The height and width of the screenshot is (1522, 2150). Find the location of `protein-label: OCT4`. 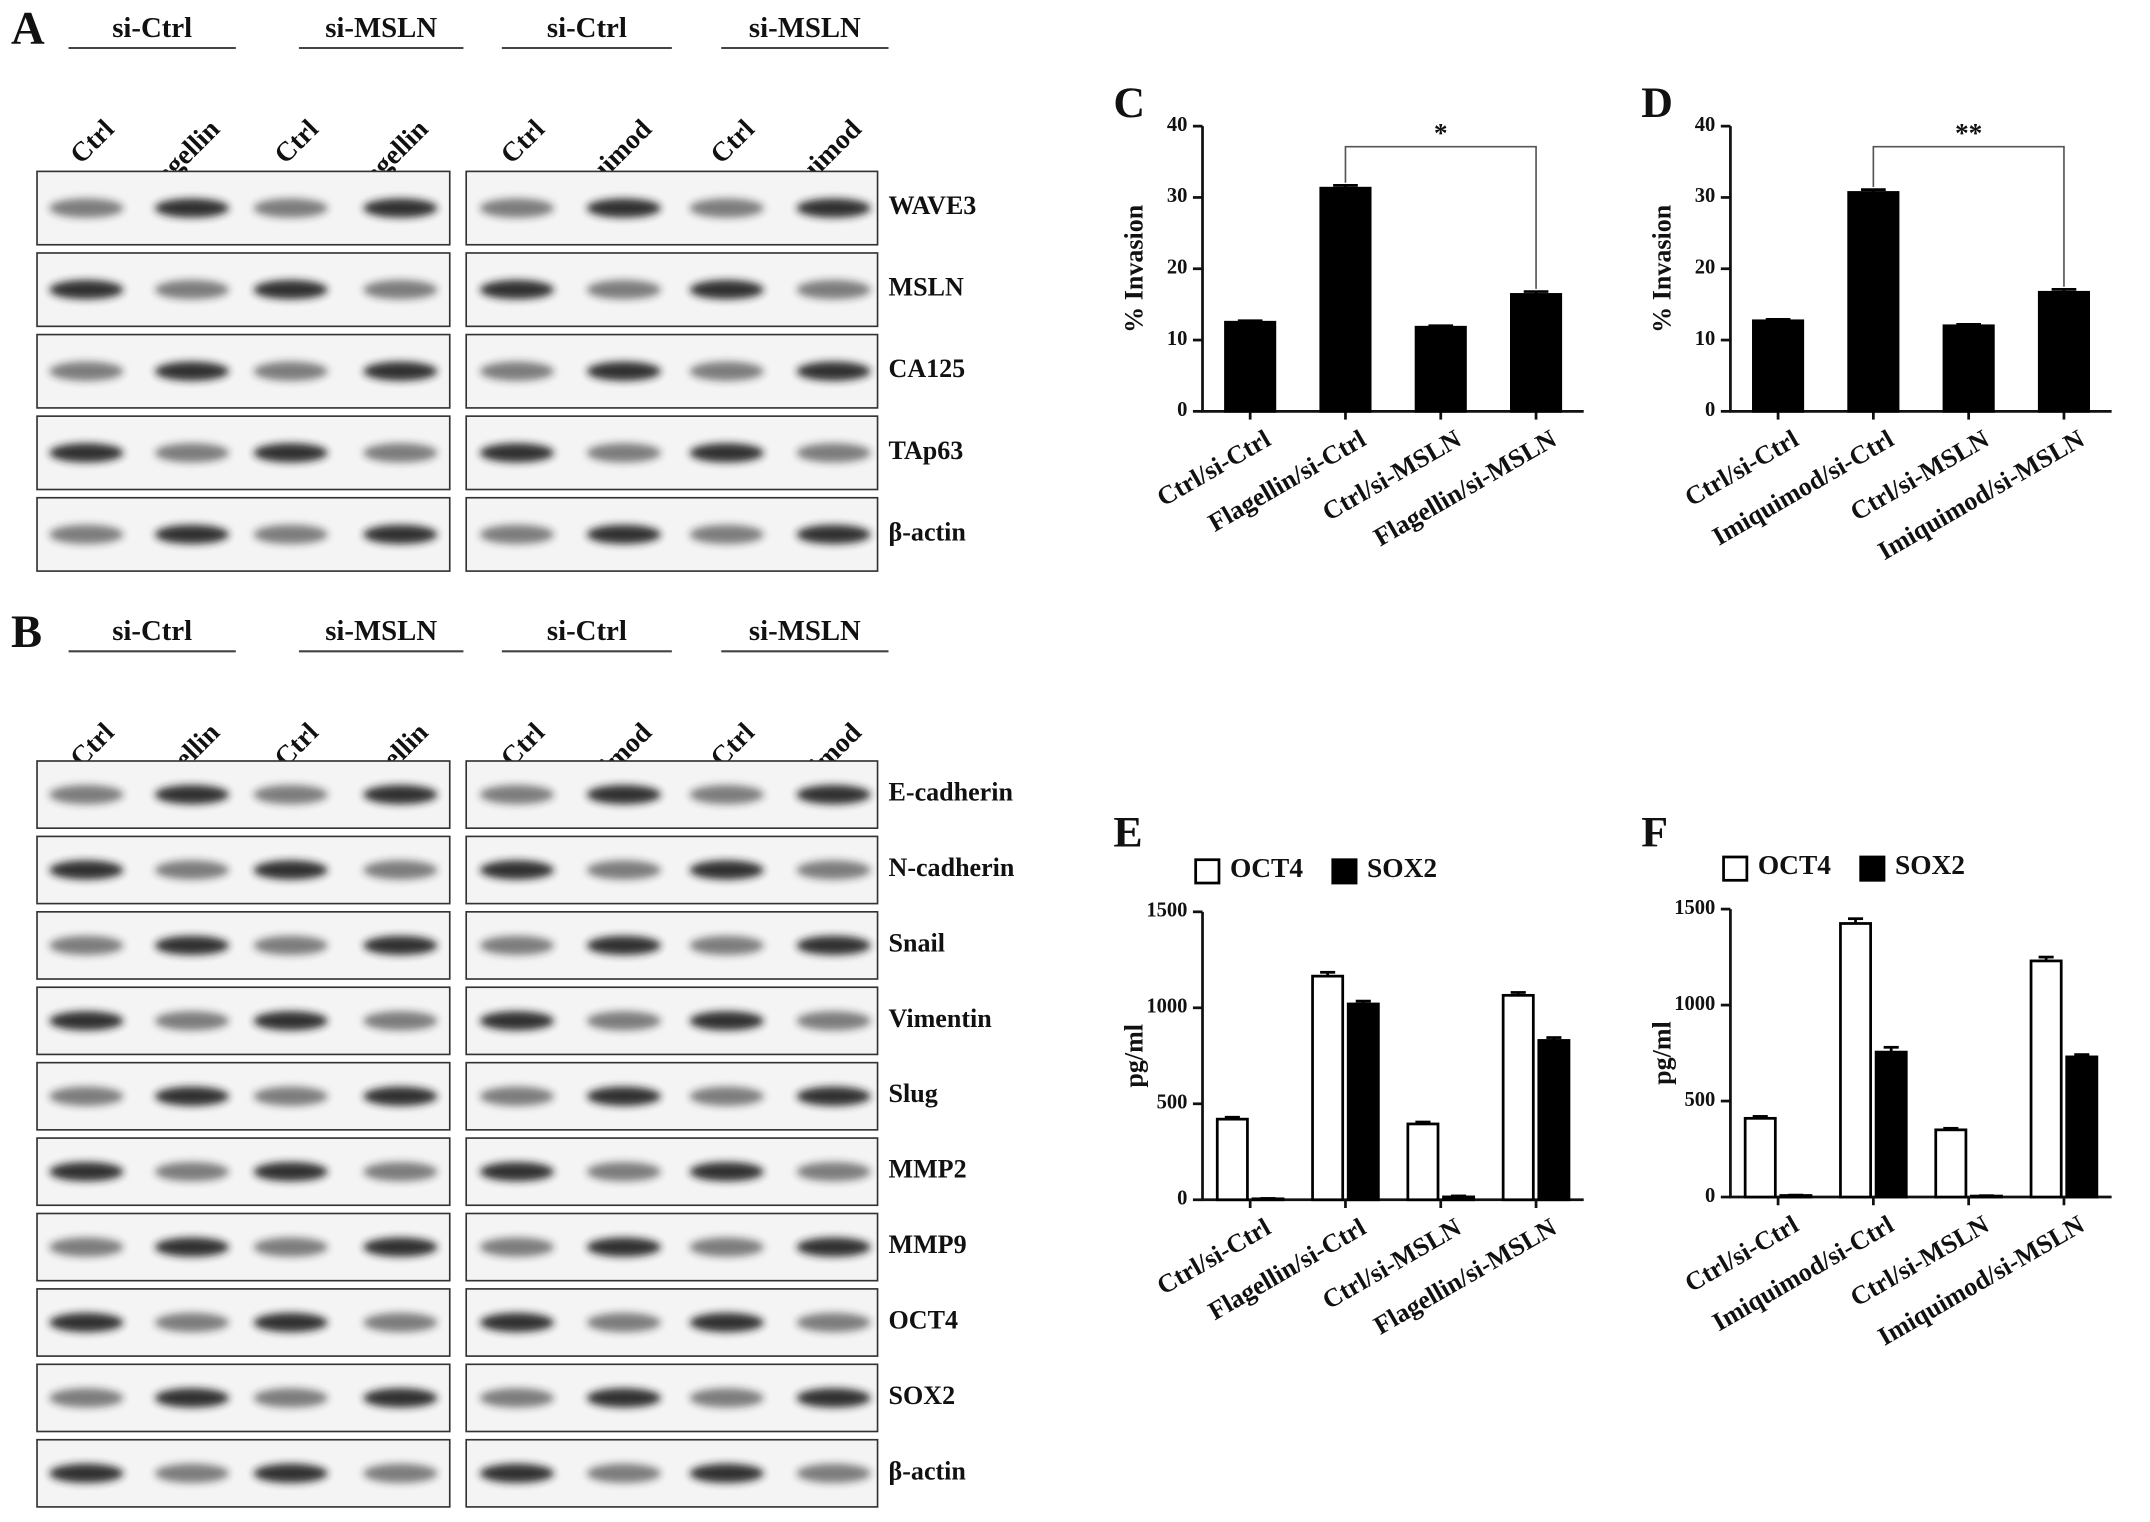

protein-label: OCT4 is located at coordinates (923, 1319).